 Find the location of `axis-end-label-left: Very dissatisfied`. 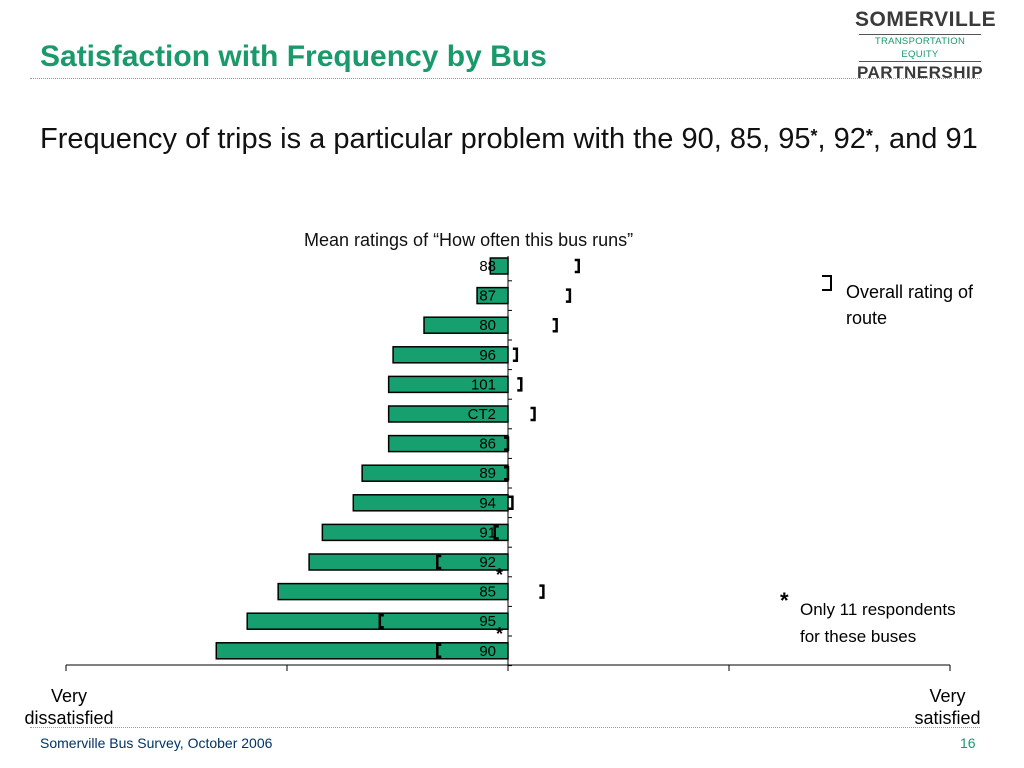

axis-end-label-left: Very dissatisfied is located at coordinates (69, 707).